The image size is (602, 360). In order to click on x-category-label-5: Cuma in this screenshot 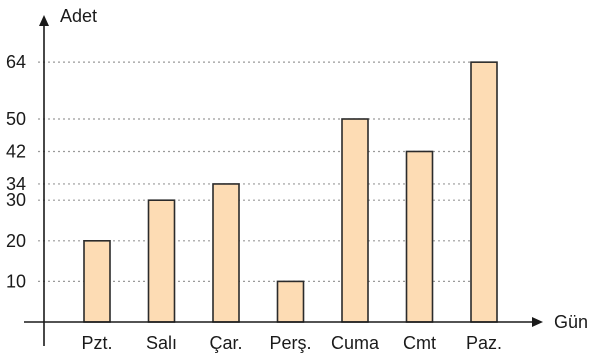, I will do `click(355, 343)`.